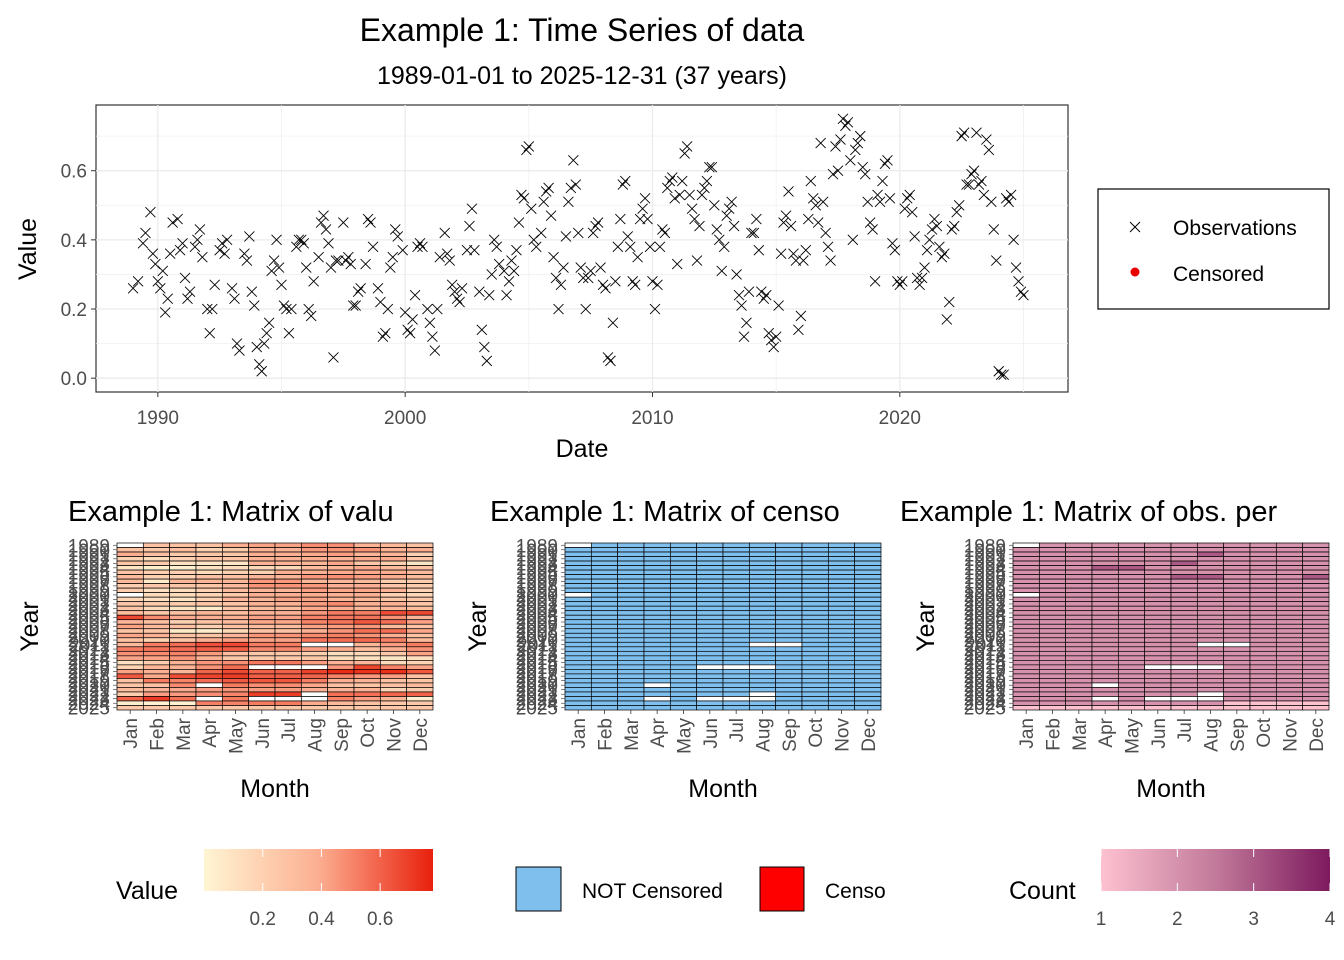 The width and height of the screenshot is (1344, 960). Describe the element at coordinates (782, 889) in the screenshot. I see `censored-swatch` at that location.